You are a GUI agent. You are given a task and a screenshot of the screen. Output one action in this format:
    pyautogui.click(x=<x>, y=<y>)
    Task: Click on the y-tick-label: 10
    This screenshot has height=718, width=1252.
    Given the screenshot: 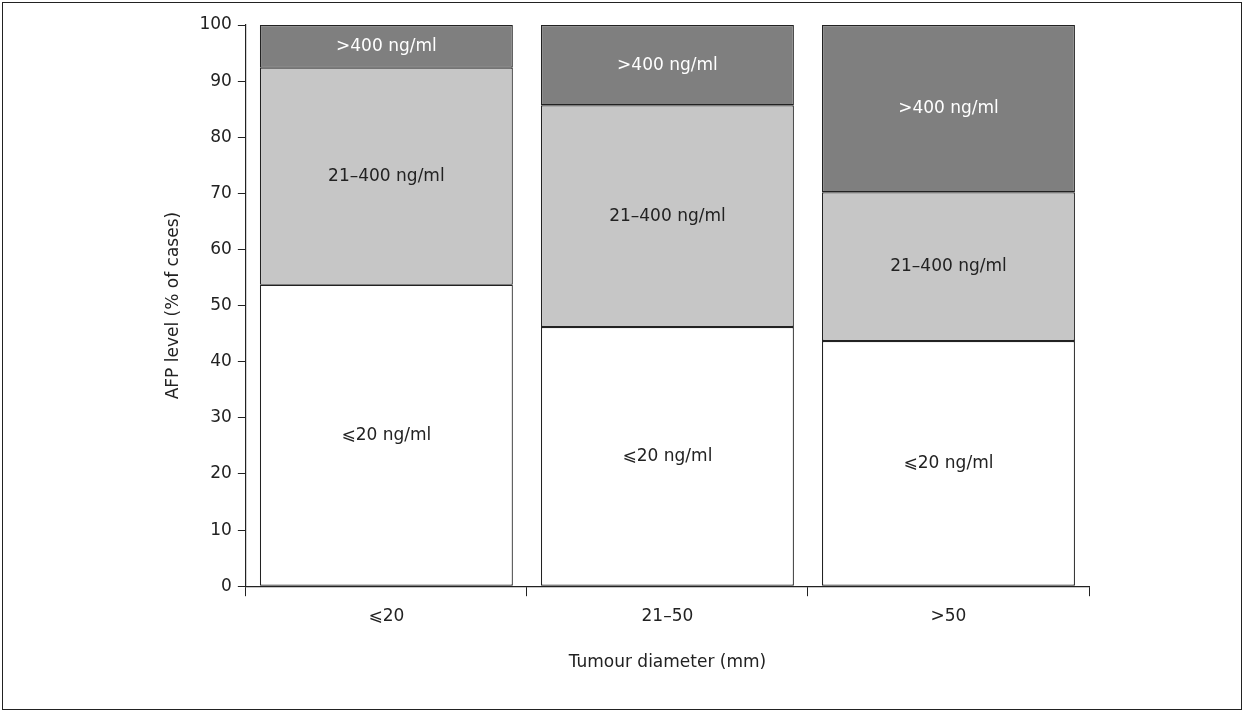 What is the action you would take?
    pyautogui.click(x=221, y=528)
    